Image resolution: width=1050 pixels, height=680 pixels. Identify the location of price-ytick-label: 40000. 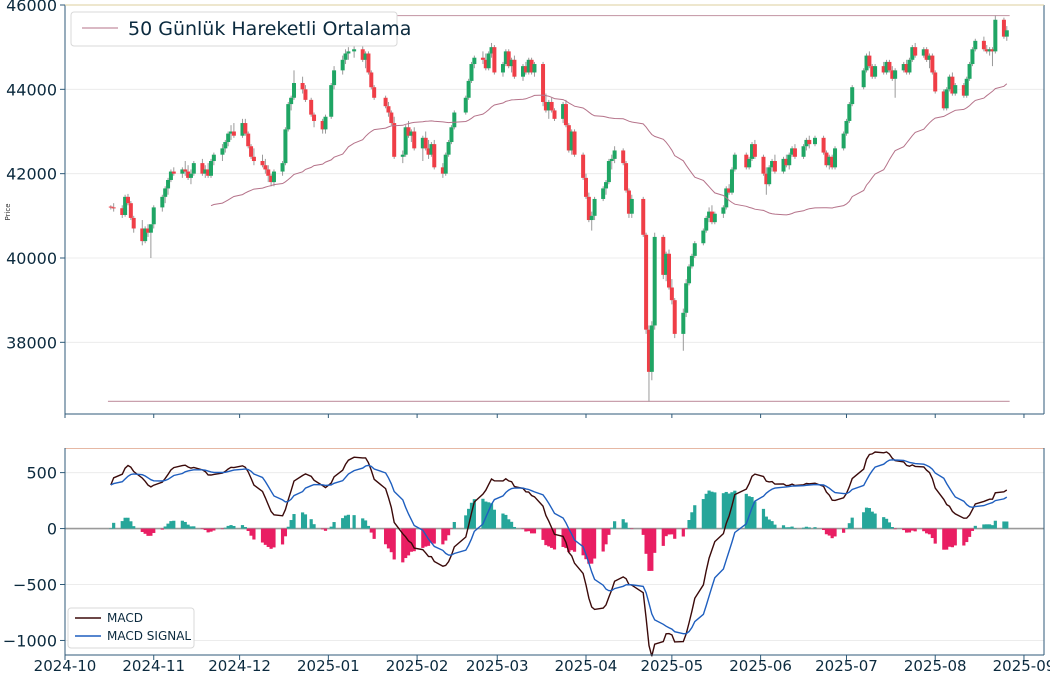
(31, 258).